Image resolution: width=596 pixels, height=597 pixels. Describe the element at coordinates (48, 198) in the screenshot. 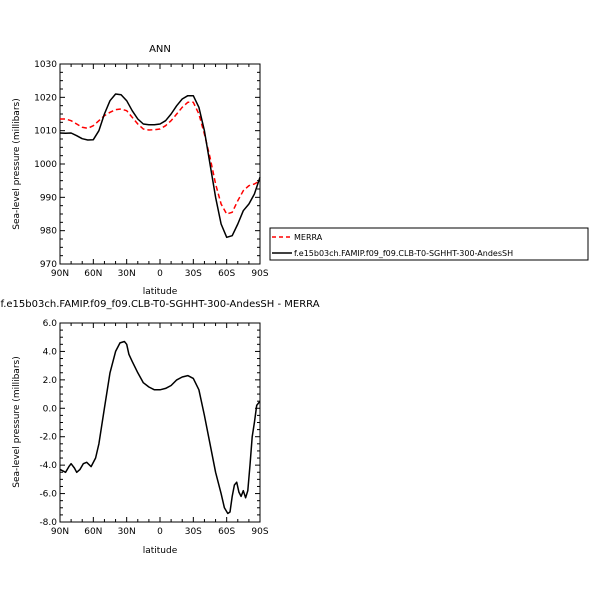

I see `y-tick-label: 990` at that location.